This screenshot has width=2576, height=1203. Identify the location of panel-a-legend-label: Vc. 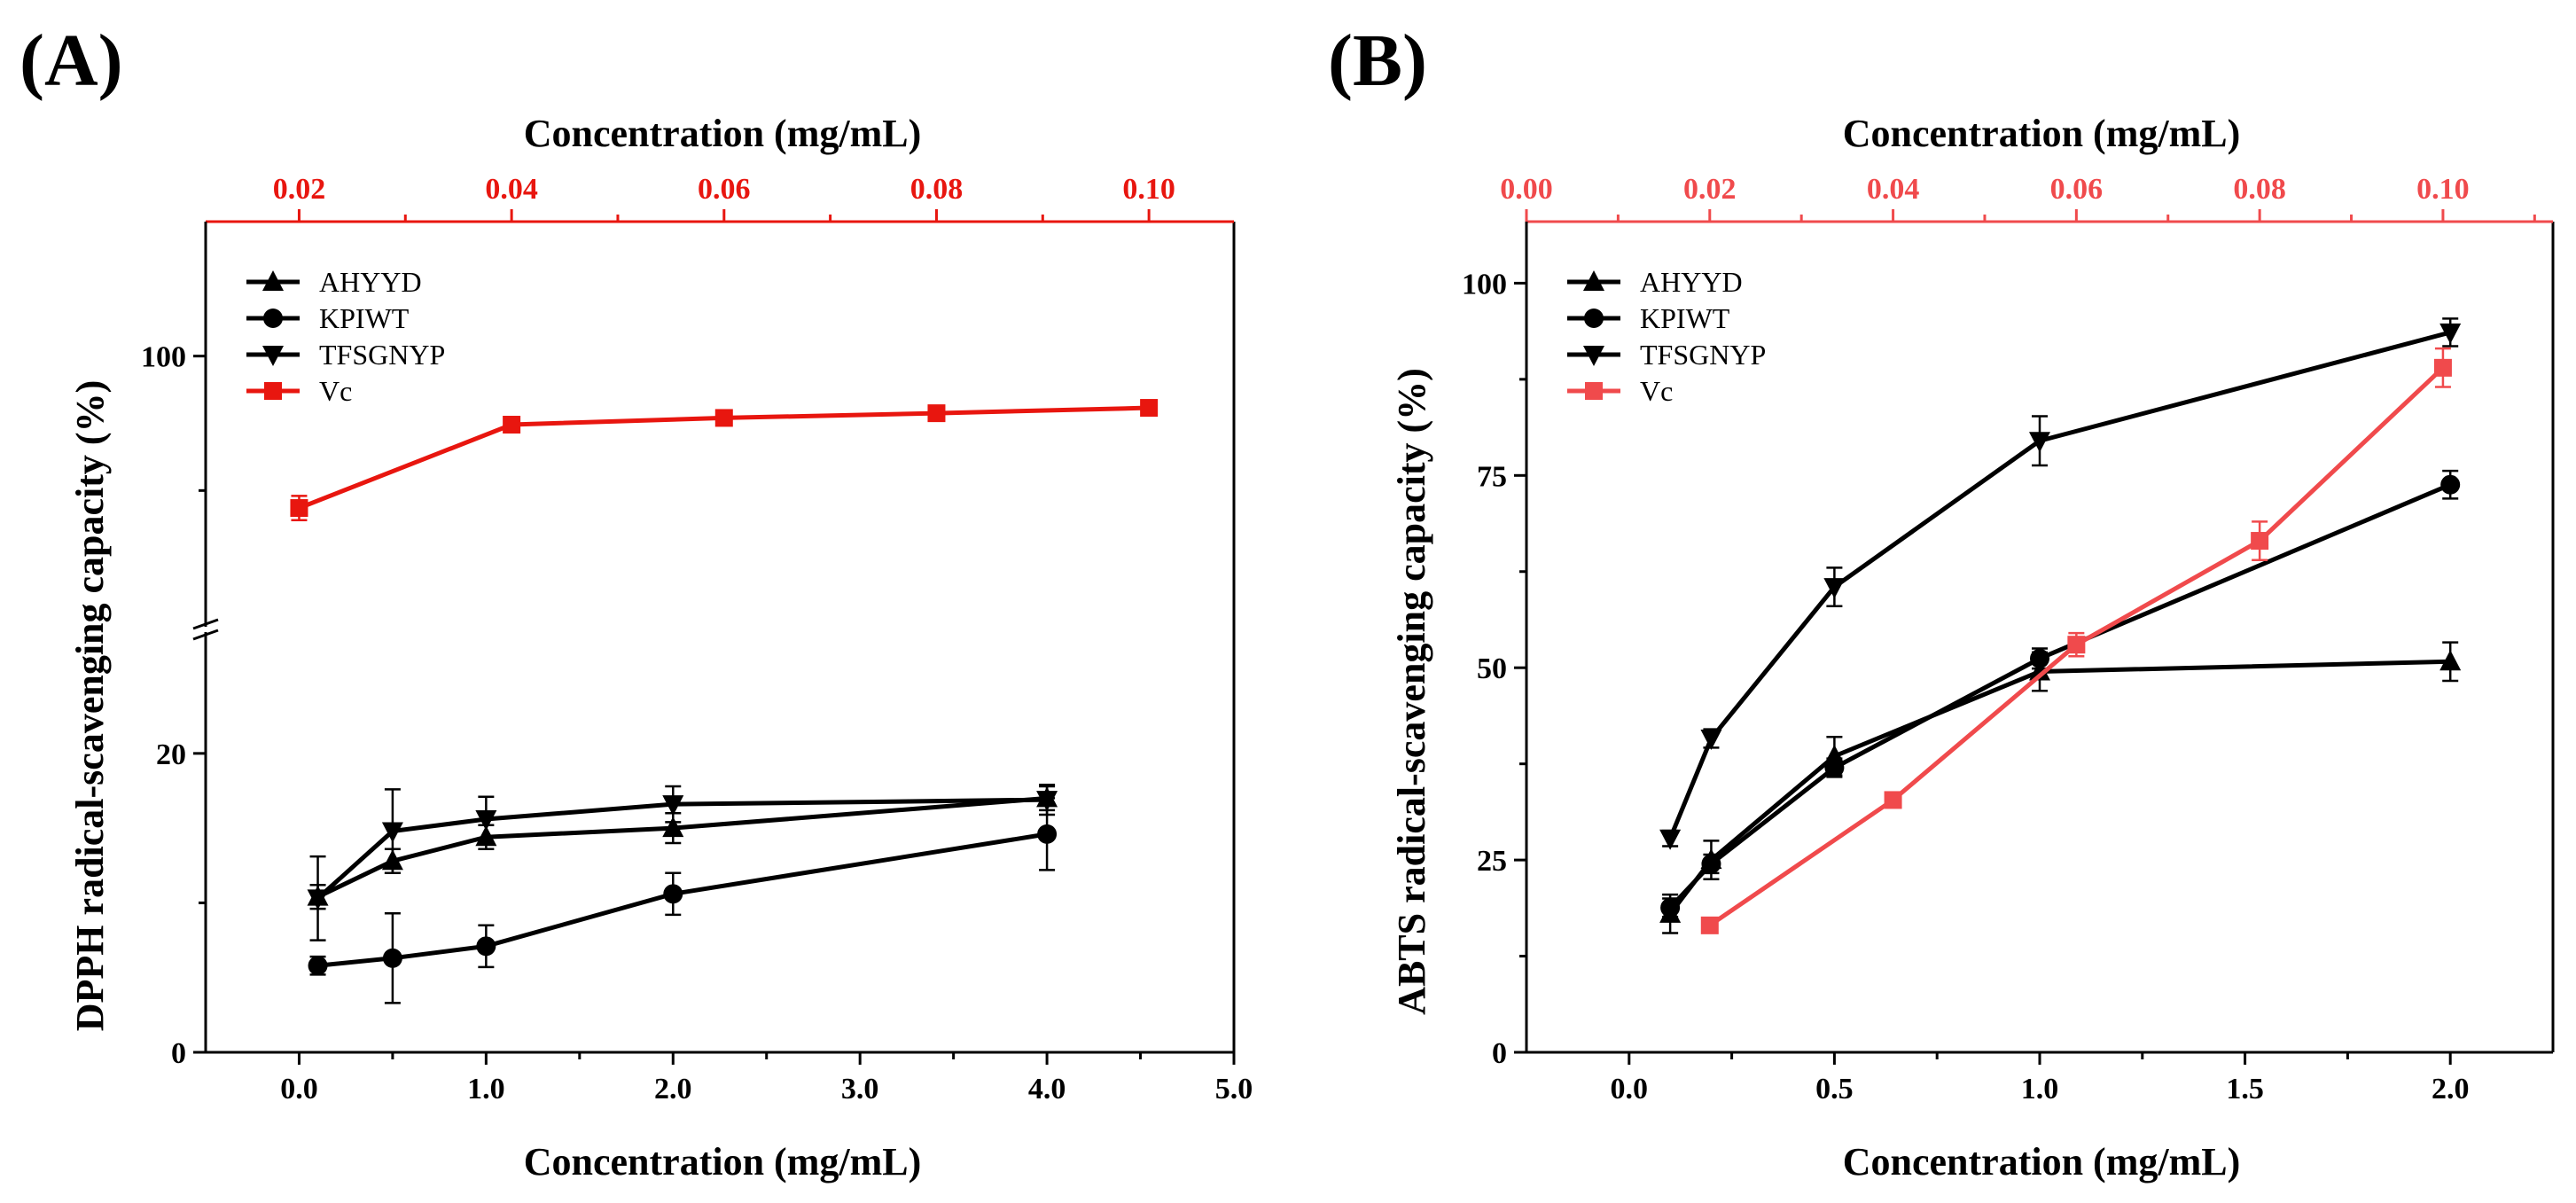
(335, 391).